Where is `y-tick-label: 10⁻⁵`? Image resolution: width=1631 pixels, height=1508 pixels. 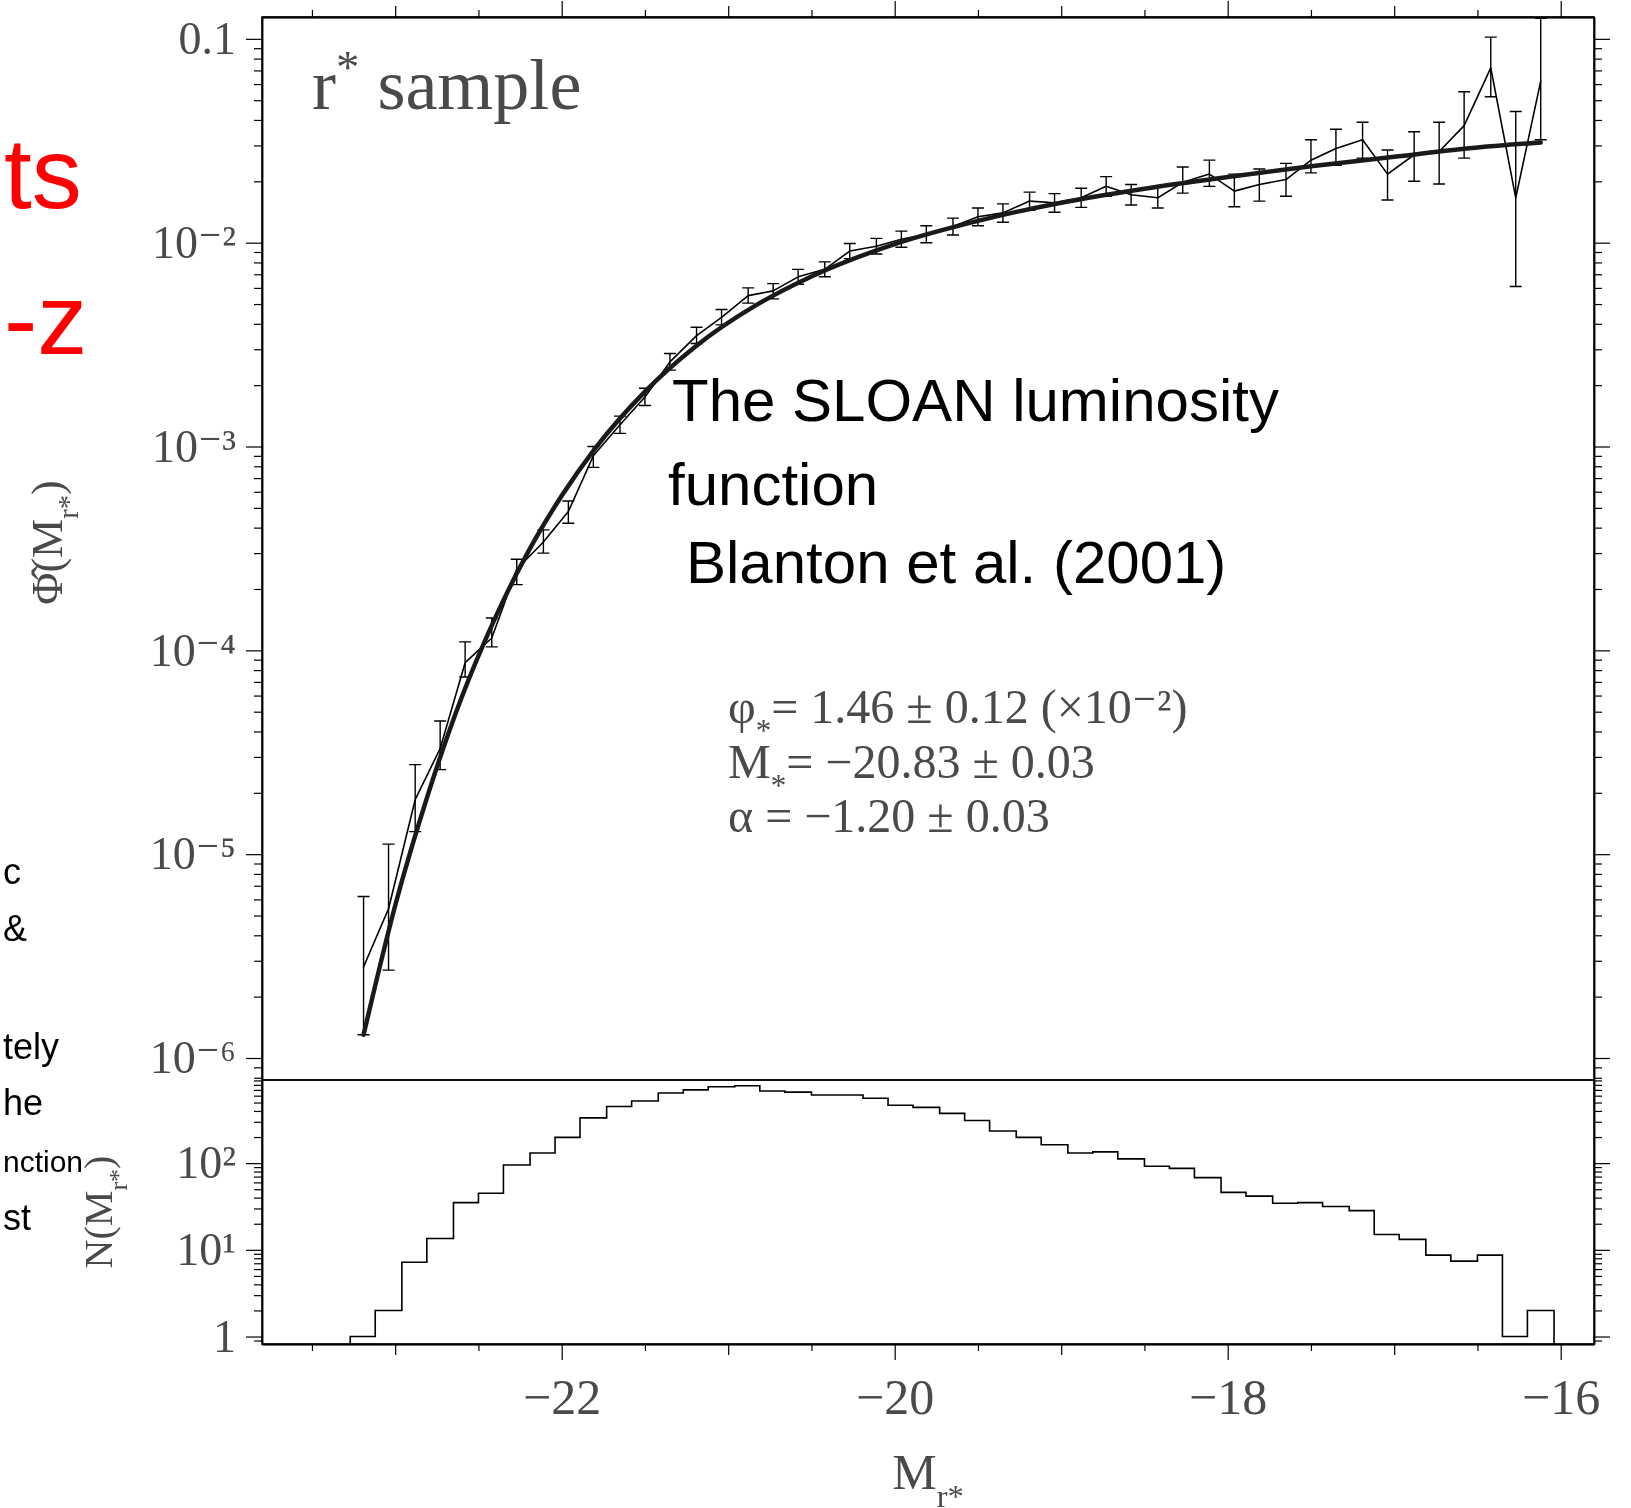
y-tick-label: 10⁻⁵ is located at coordinates (192, 854).